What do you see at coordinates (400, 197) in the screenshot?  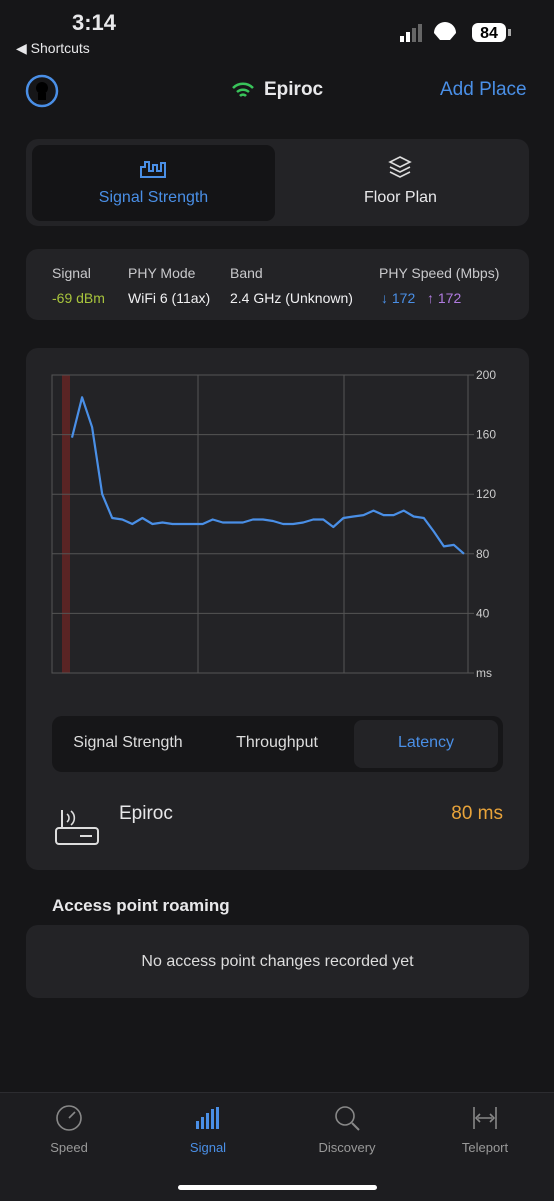 I see `tab-label: Floor Plan` at bounding box center [400, 197].